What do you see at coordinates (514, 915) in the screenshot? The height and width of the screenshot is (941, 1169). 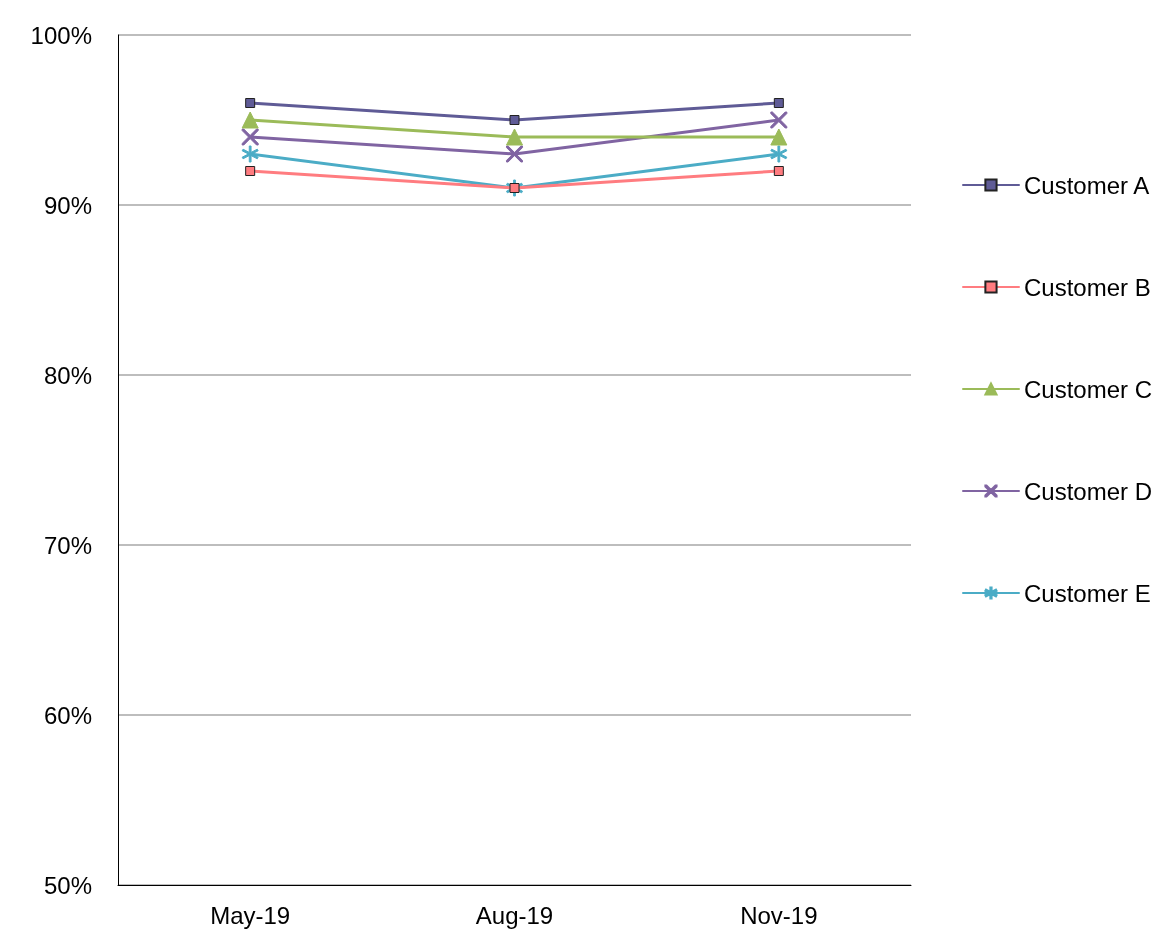 I see `x-tick-label: Aug-19` at bounding box center [514, 915].